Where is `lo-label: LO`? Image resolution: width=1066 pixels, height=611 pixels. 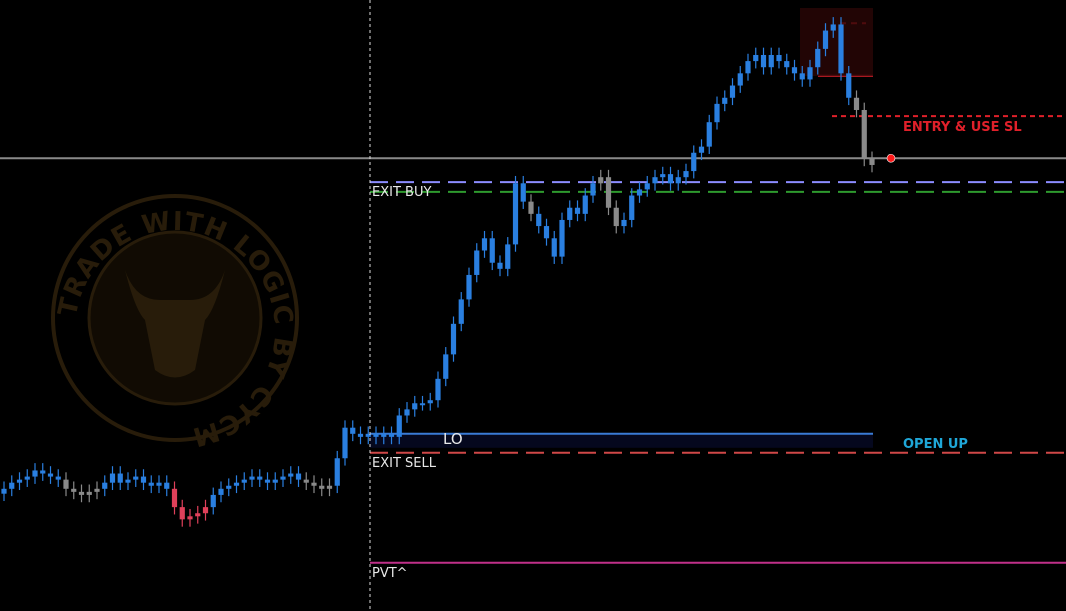 lo-label: LO is located at coordinates (453, 439).